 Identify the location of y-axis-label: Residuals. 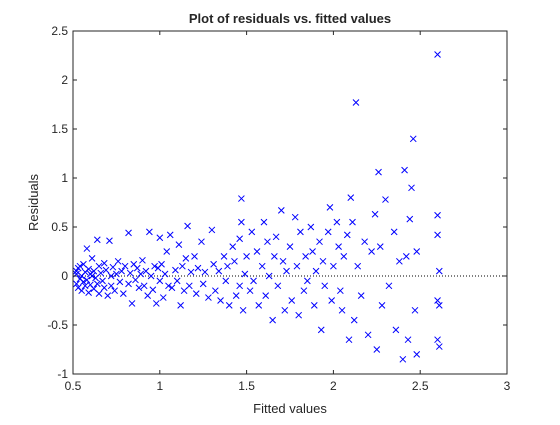
(33, 202).